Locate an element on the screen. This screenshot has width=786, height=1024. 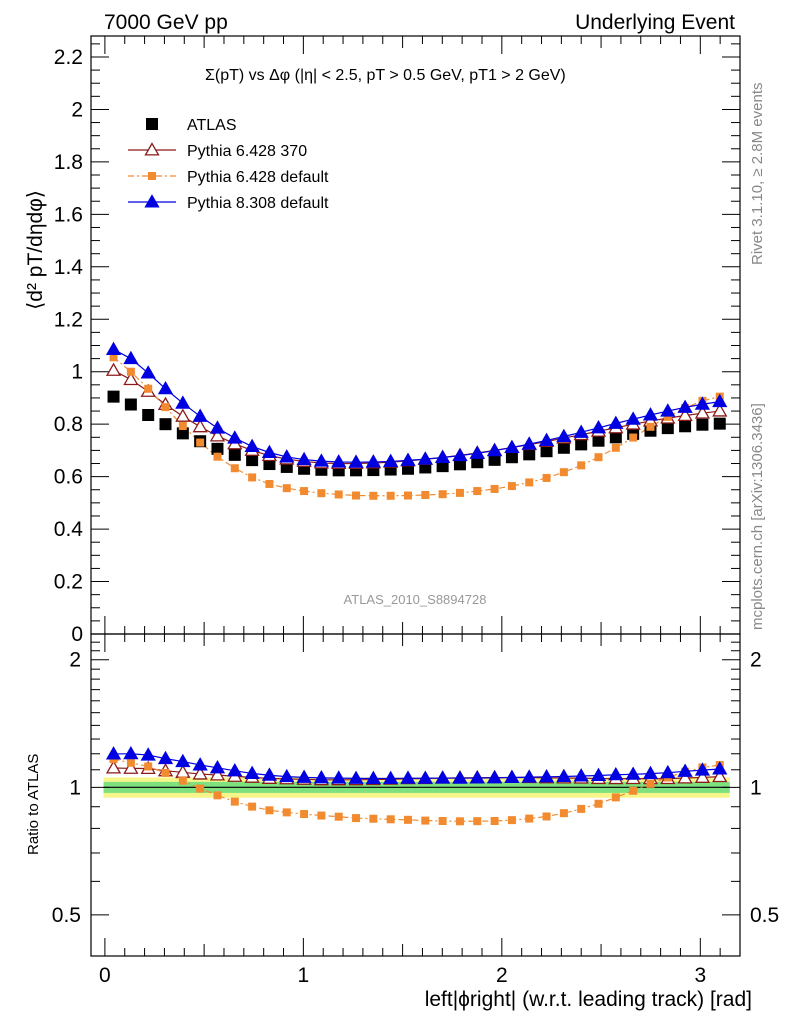
main-series-layer is located at coordinates (416, 420).